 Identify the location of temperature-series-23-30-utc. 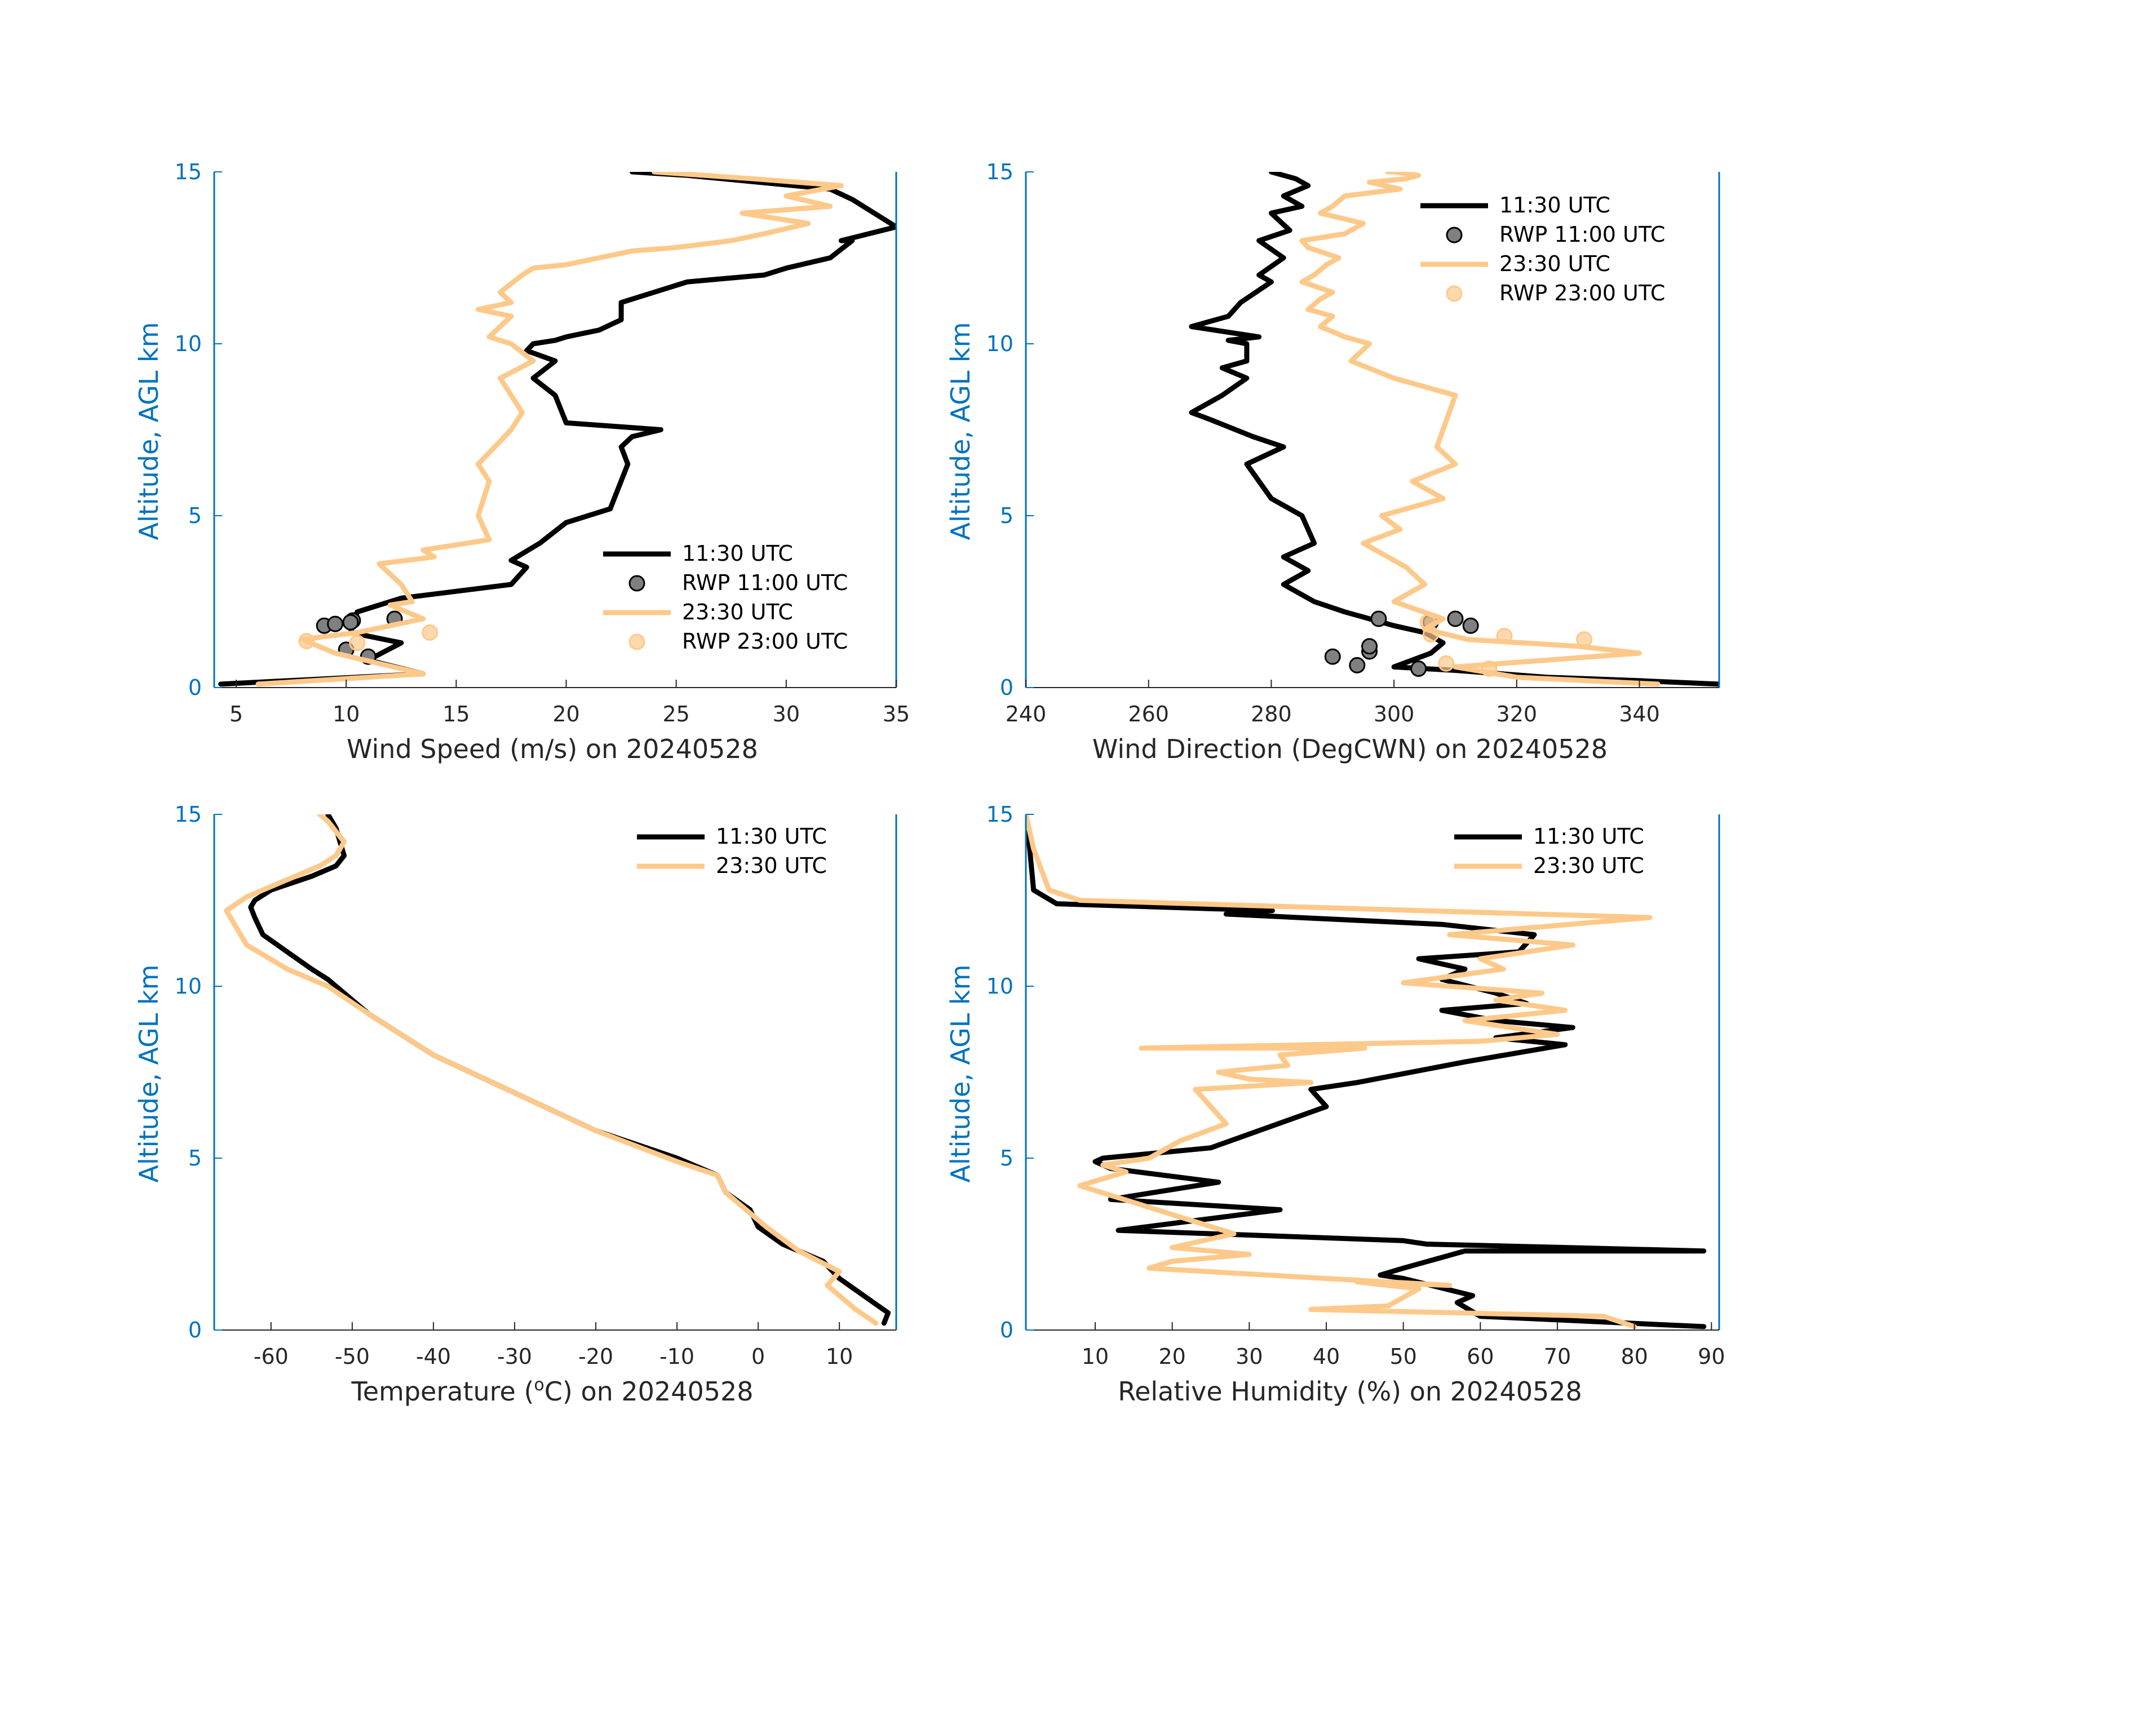
(552, 1070).